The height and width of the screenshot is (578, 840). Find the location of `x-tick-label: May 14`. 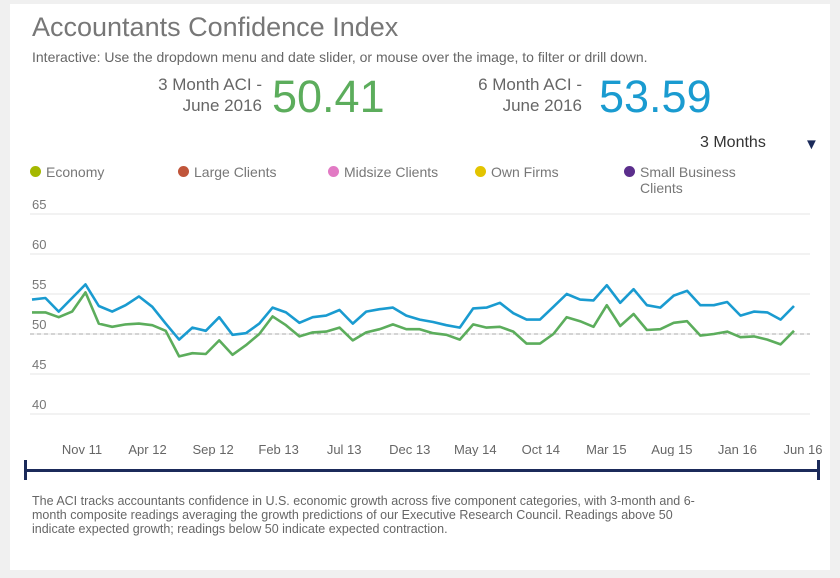

x-tick-label: May 14 is located at coordinates (475, 449).